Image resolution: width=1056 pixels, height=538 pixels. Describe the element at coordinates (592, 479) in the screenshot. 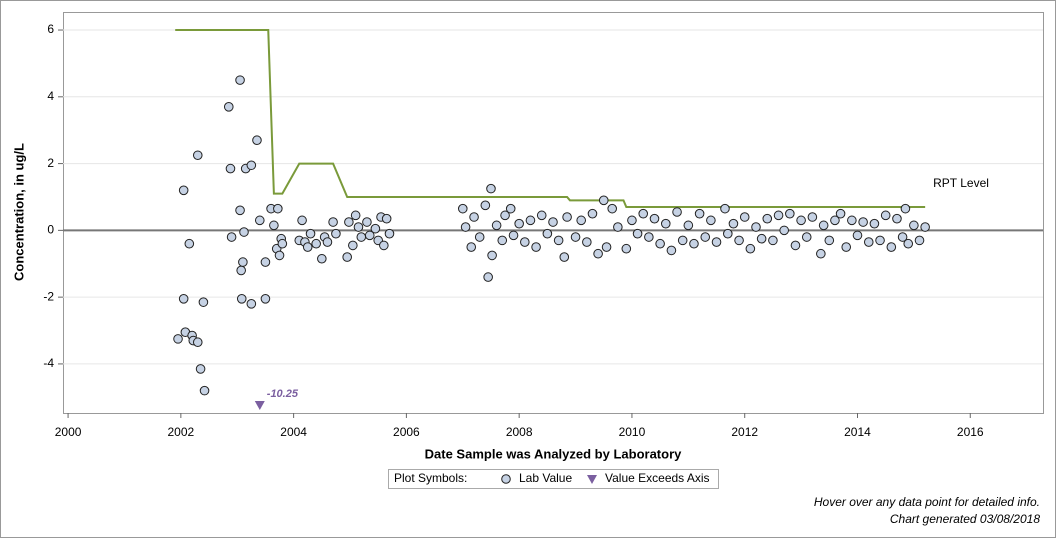

I see `legend-symbol` at that location.